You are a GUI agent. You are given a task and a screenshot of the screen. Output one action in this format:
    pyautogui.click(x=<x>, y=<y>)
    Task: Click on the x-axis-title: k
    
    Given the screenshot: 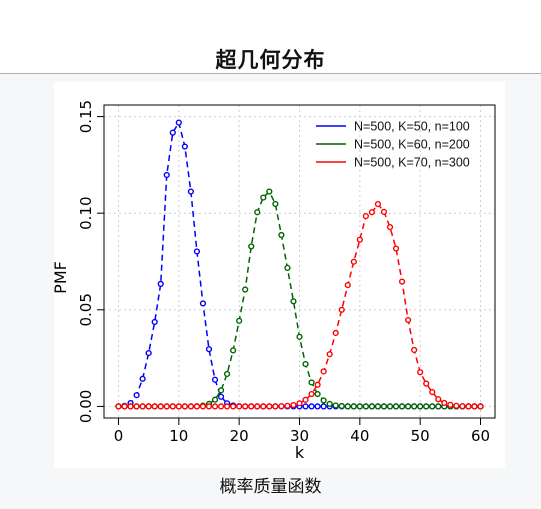 What is the action you would take?
    pyautogui.click(x=300, y=452)
    